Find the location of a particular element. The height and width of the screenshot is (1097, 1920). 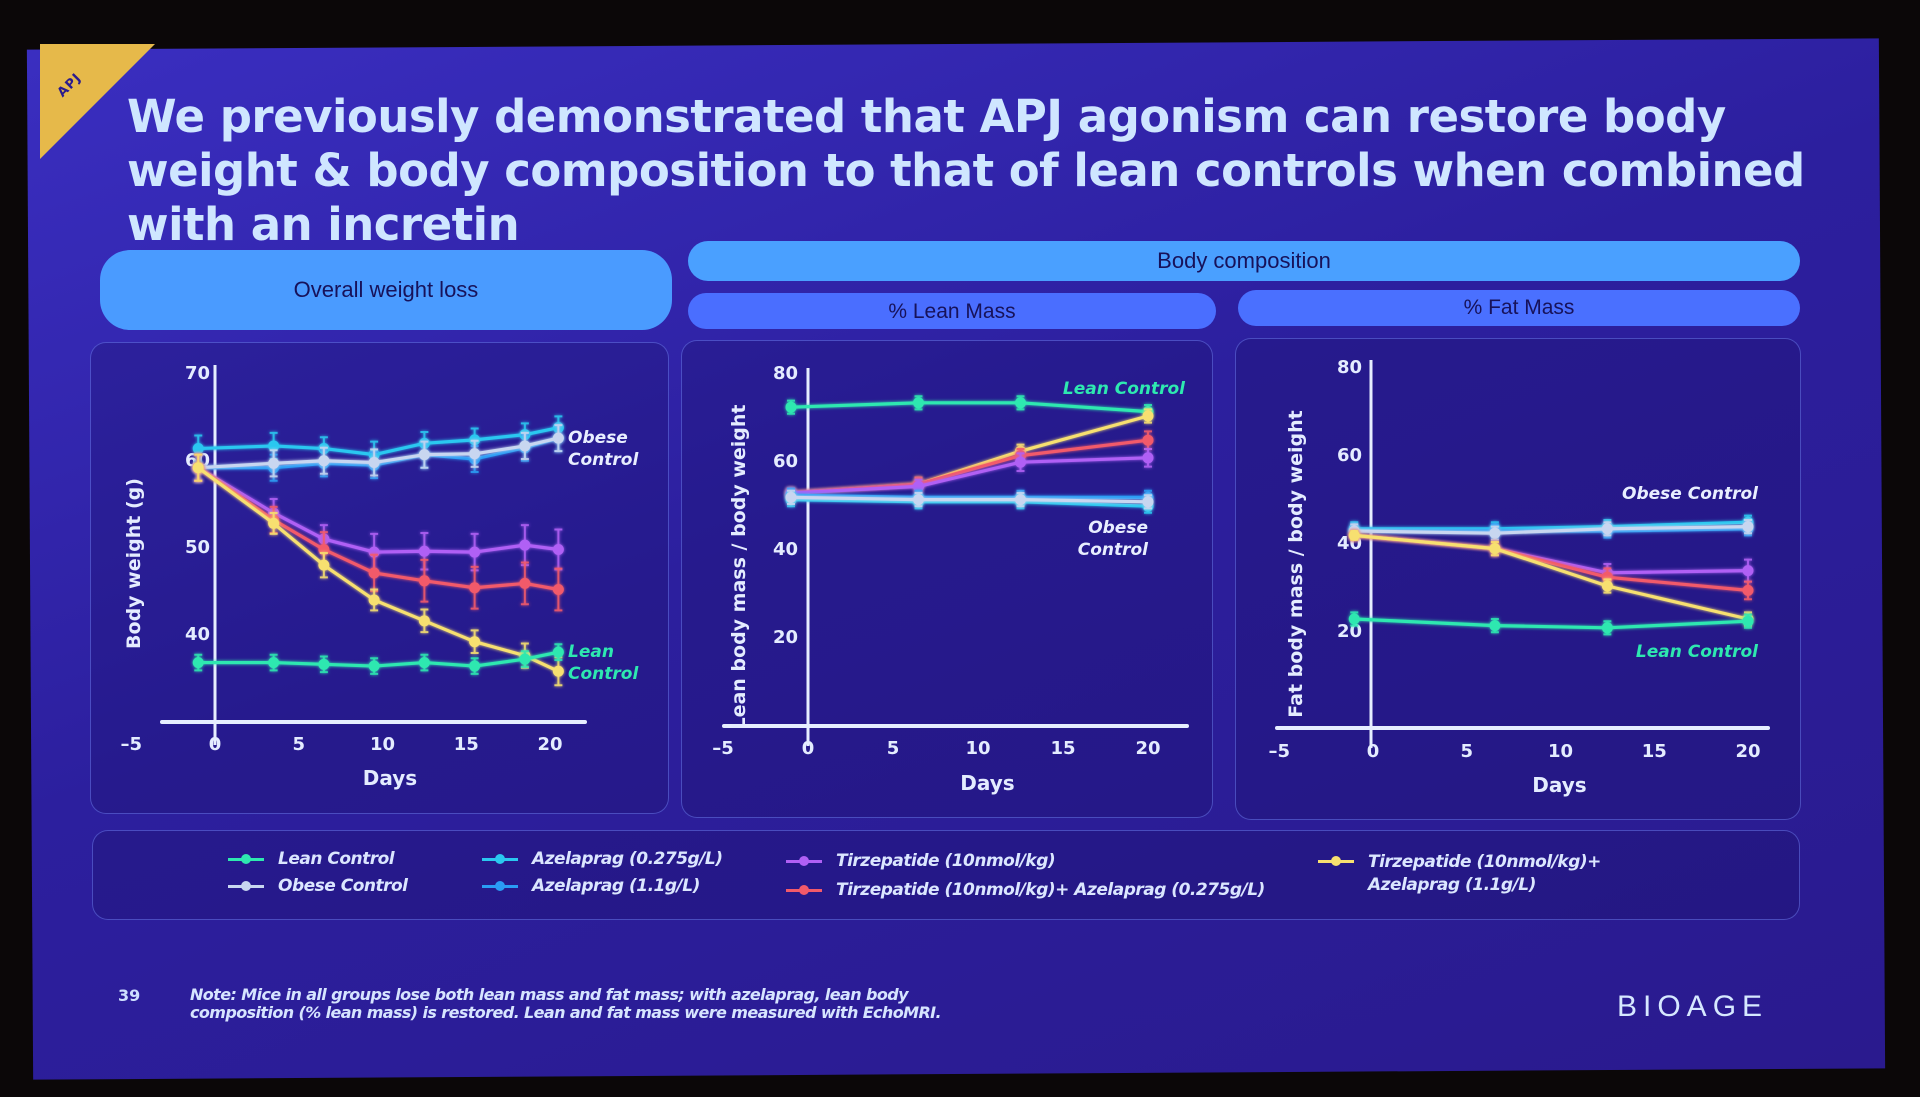

legend-label: Tirzepatide (10nmol/kg)+ is located at coordinates (1484, 862).